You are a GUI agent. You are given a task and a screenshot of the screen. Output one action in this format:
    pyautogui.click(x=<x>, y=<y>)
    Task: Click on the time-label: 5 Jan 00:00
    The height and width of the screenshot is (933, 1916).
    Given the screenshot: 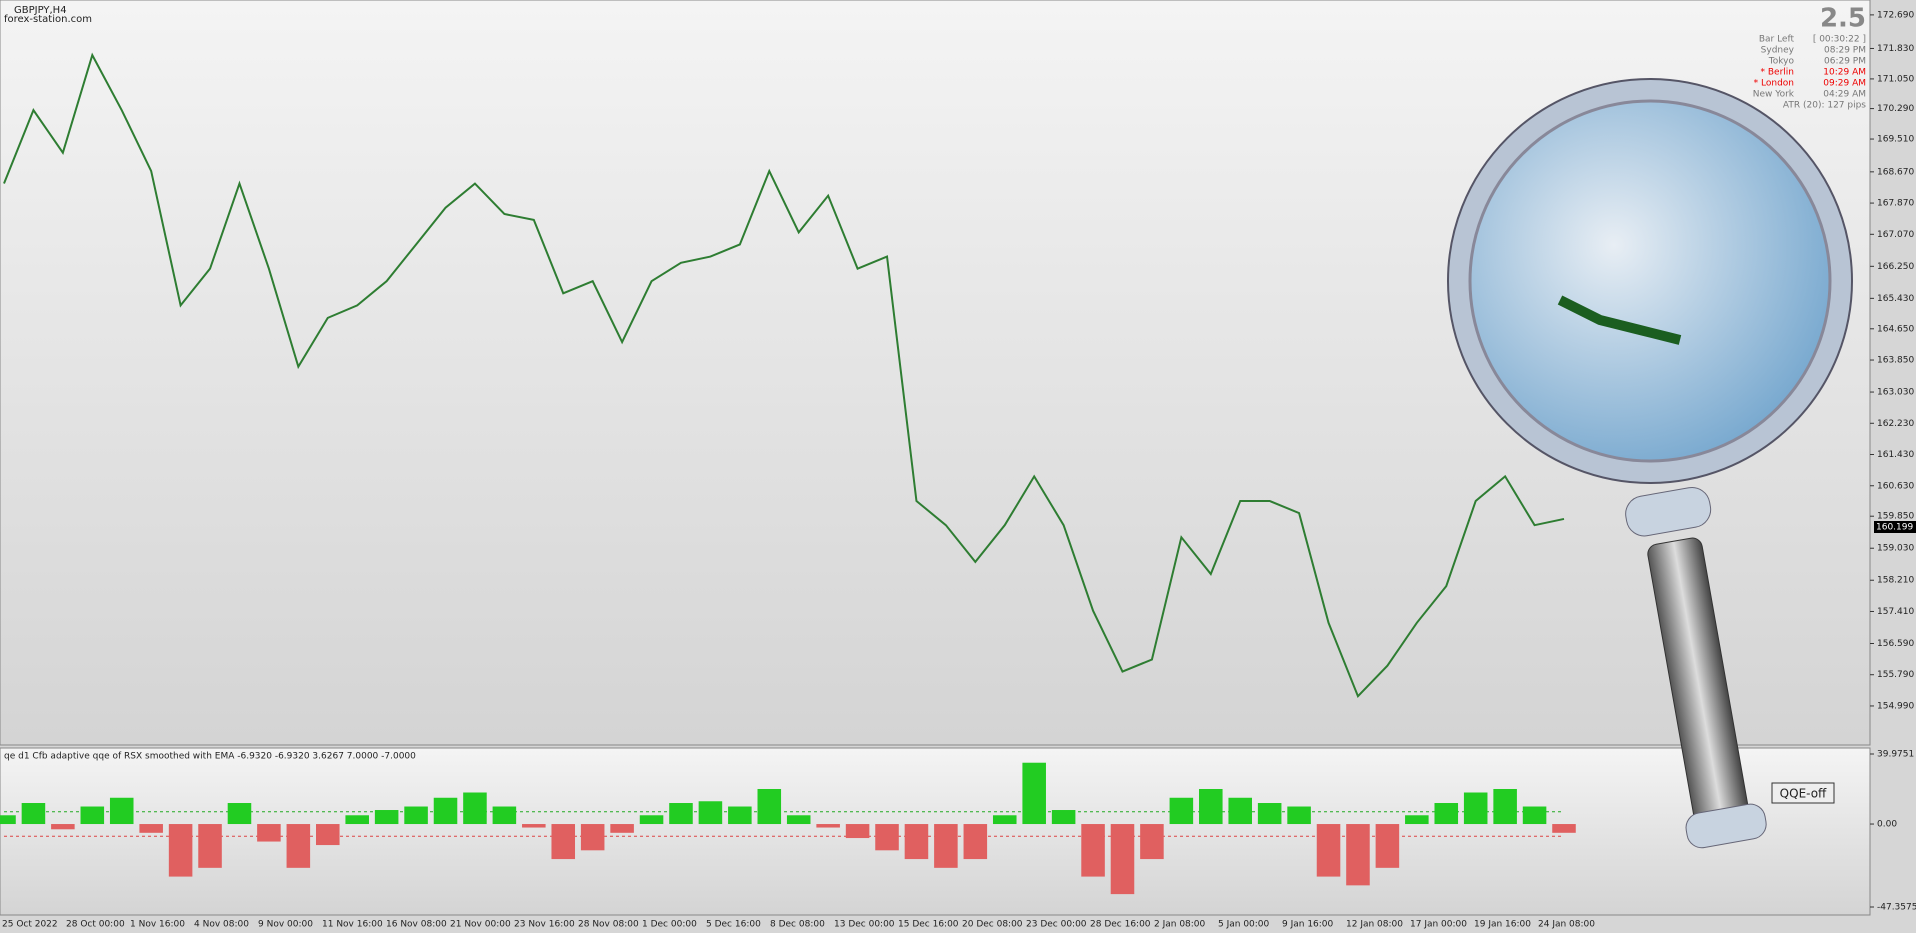 What is the action you would take?
    pyautogui.click(x=1244, y=925)
    